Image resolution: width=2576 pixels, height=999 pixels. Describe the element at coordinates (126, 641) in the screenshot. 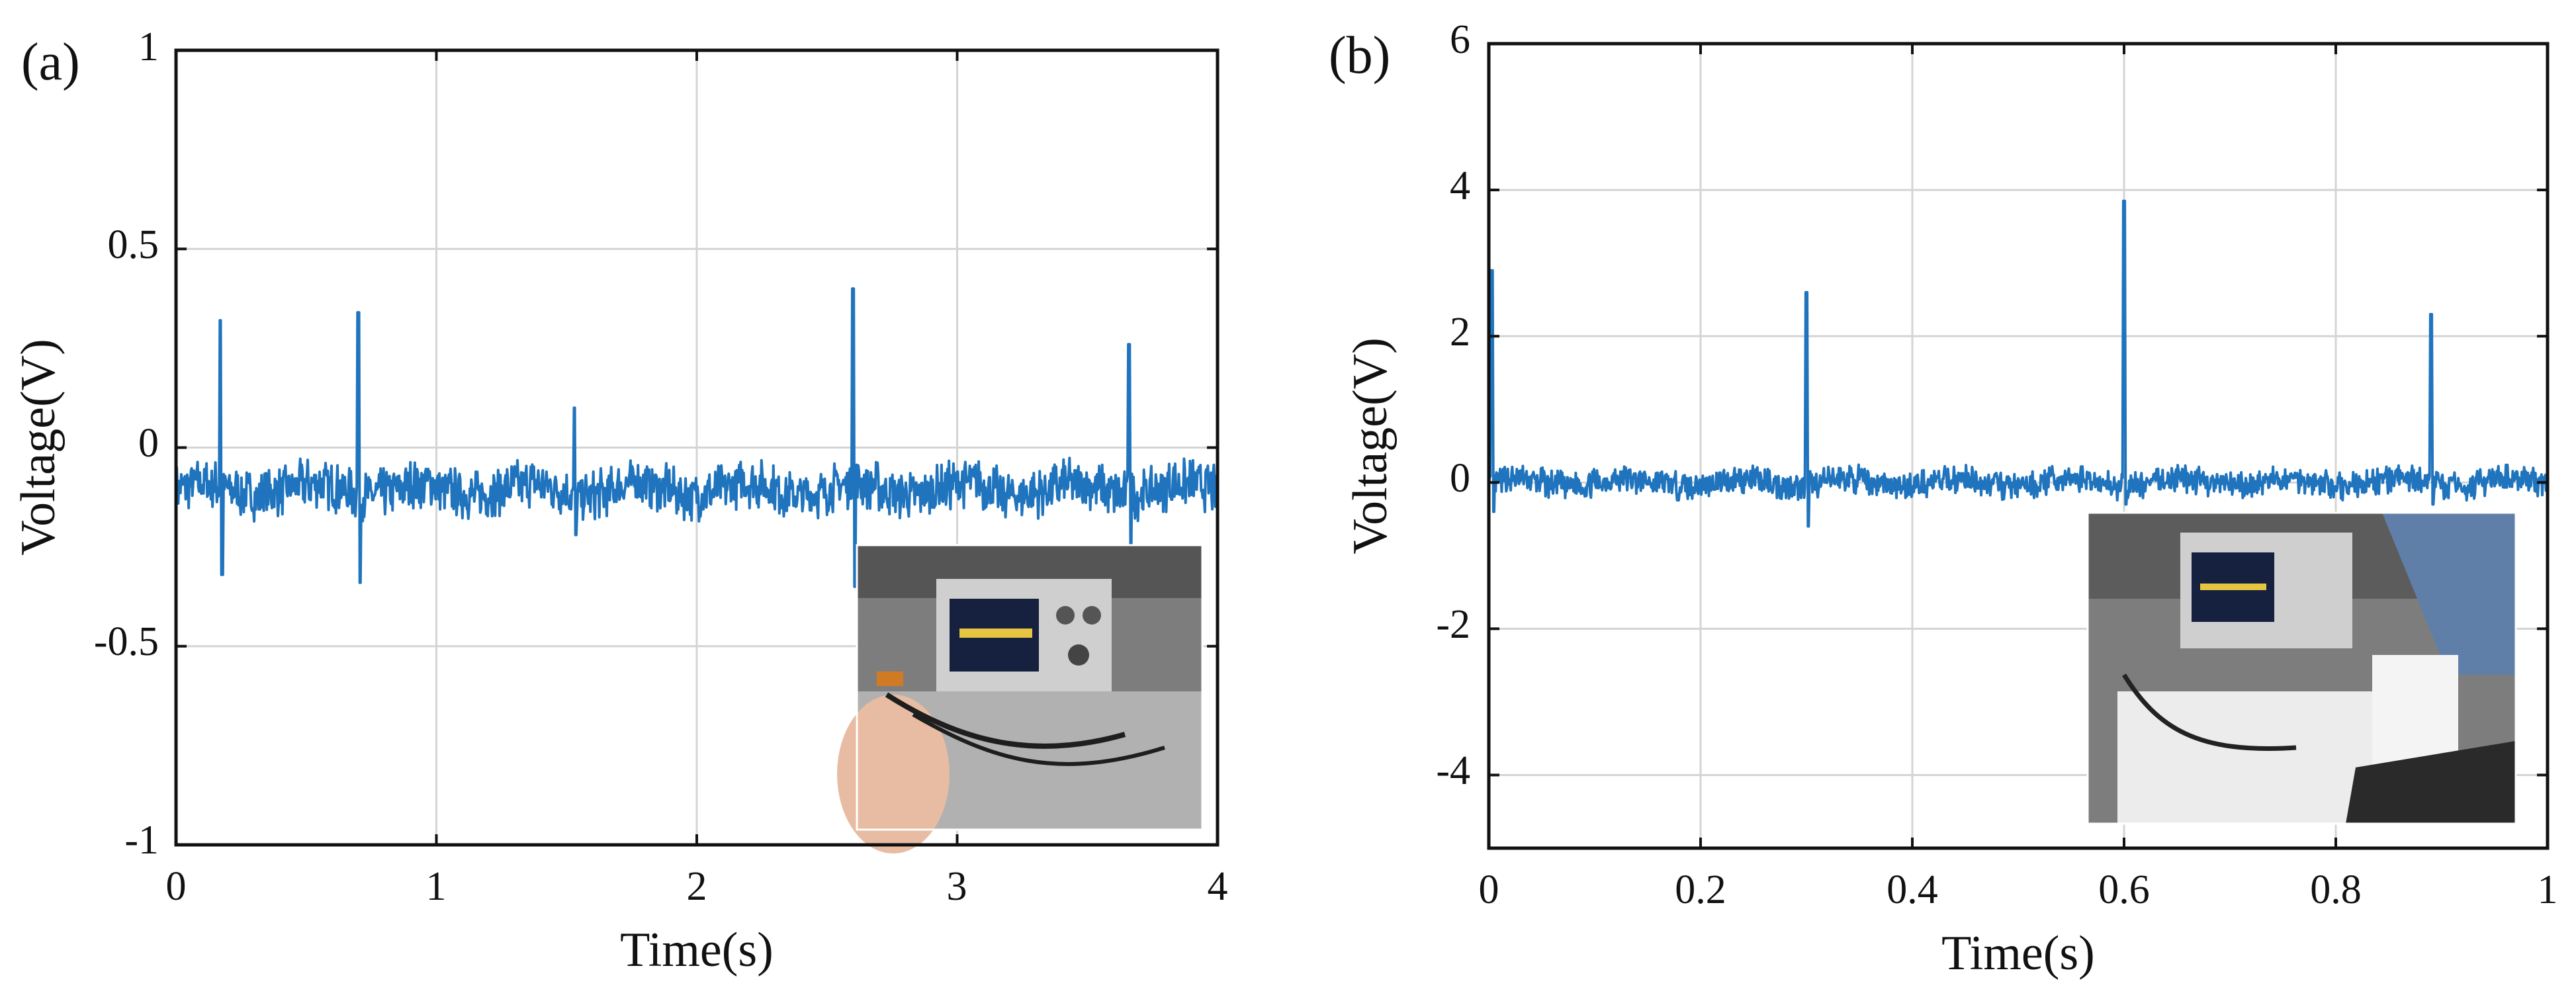

I see `y-tick-label: -0.5` at that location.